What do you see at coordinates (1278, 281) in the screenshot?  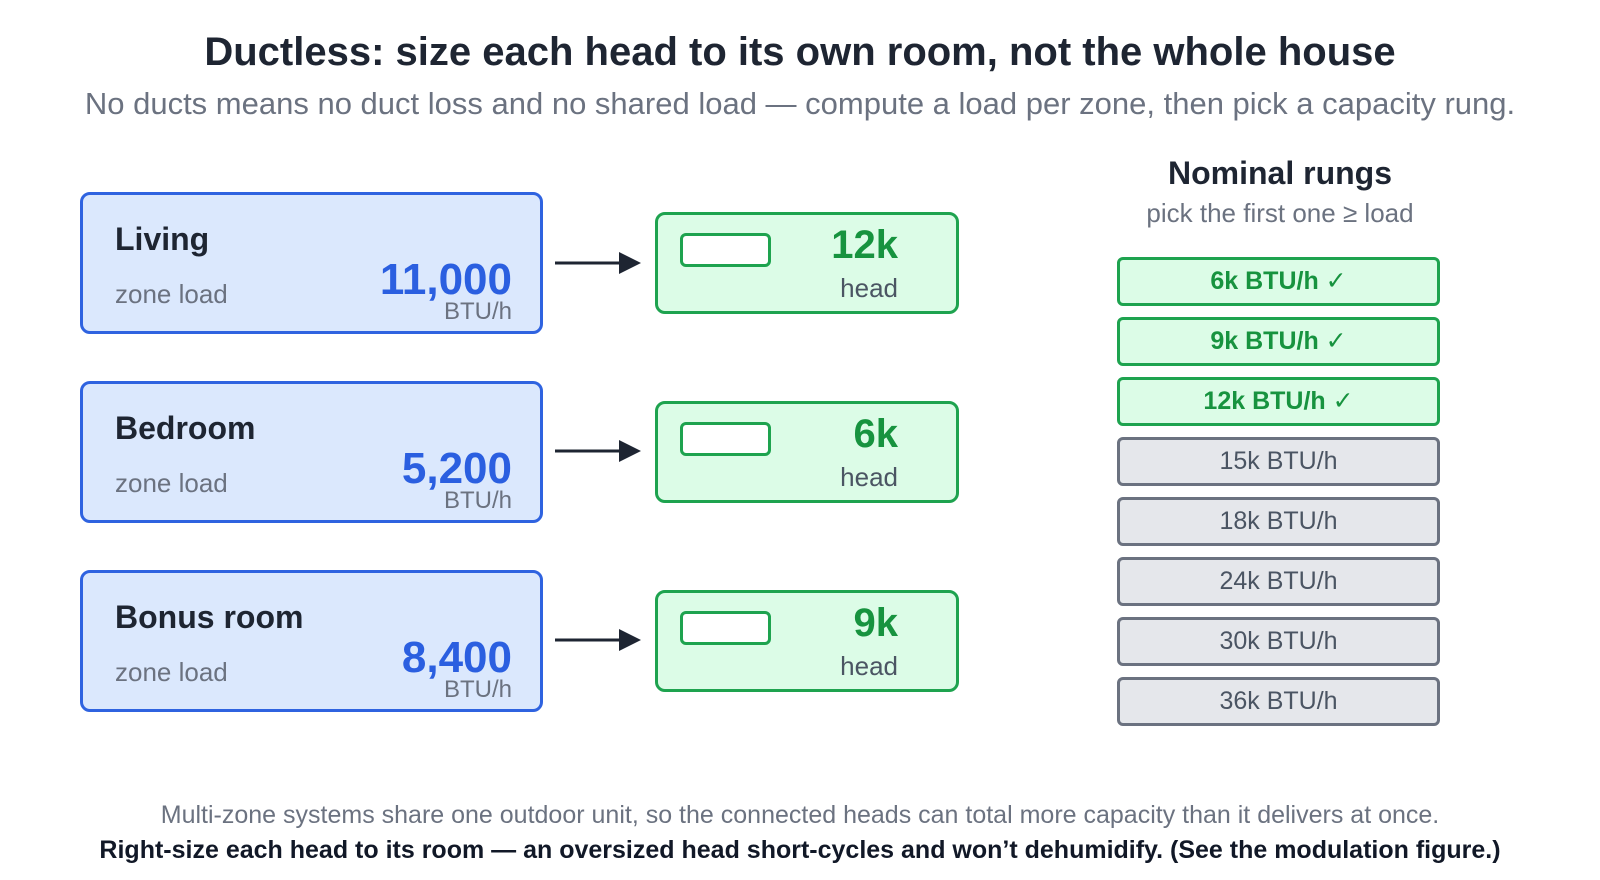 I see `rung-6k: 6k BTU/h ✓` at bounding box center [1278, 281].